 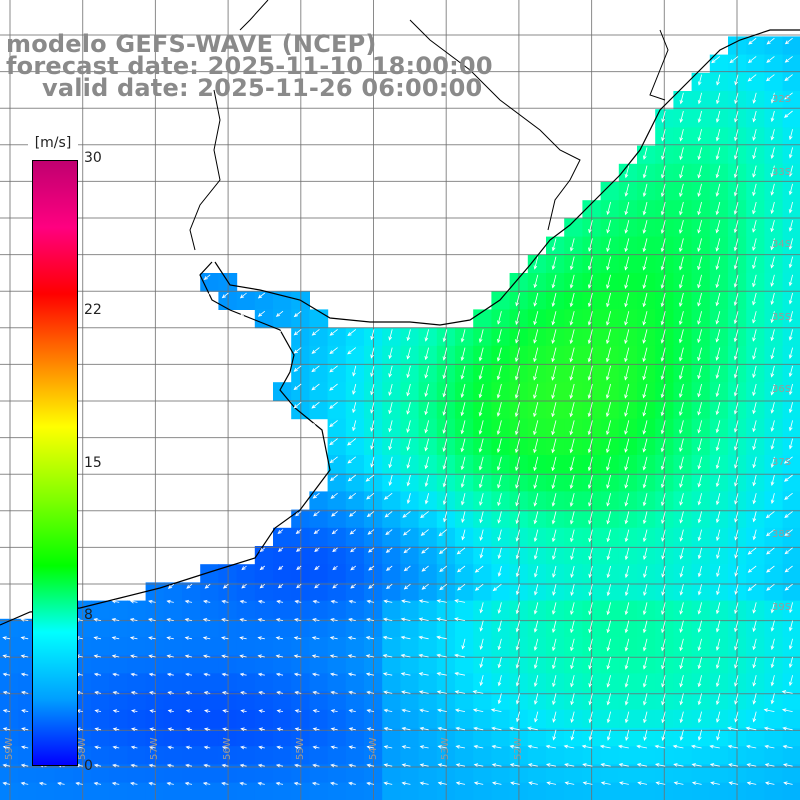 What do you see at coordinates (781, 389) in the screenshot?
I see `lat-label: 36S` at bounding box center [781, 389].